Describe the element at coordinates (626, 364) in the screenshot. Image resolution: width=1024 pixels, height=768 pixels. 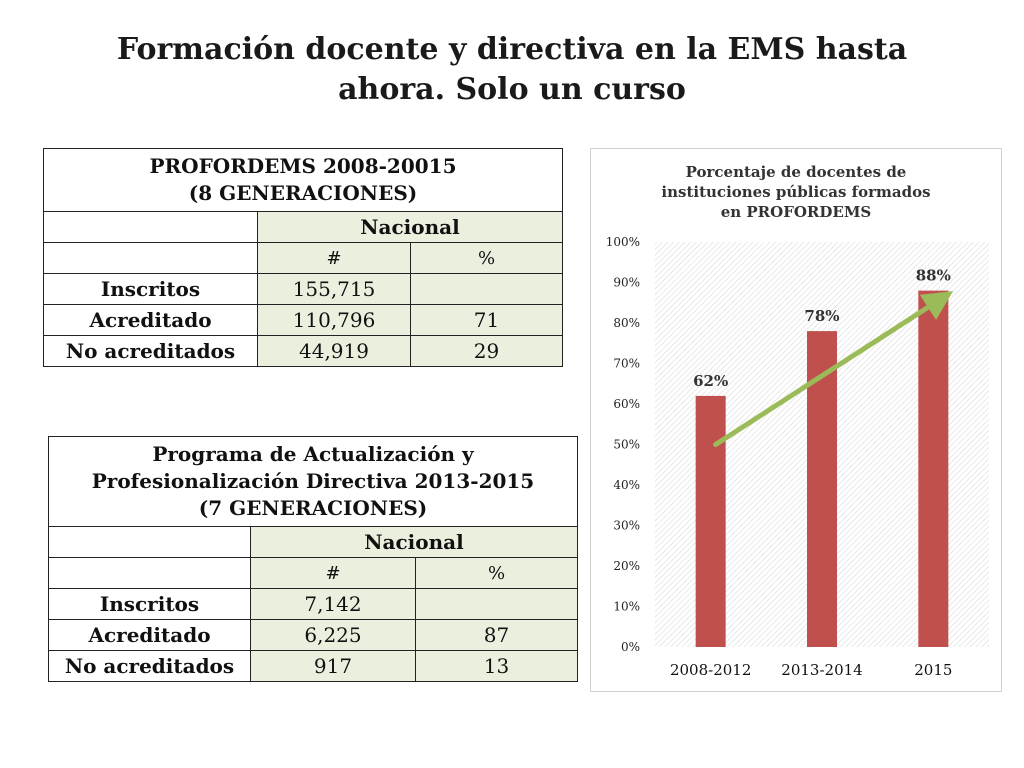
I see `y-tick-label: 70%` at that location.